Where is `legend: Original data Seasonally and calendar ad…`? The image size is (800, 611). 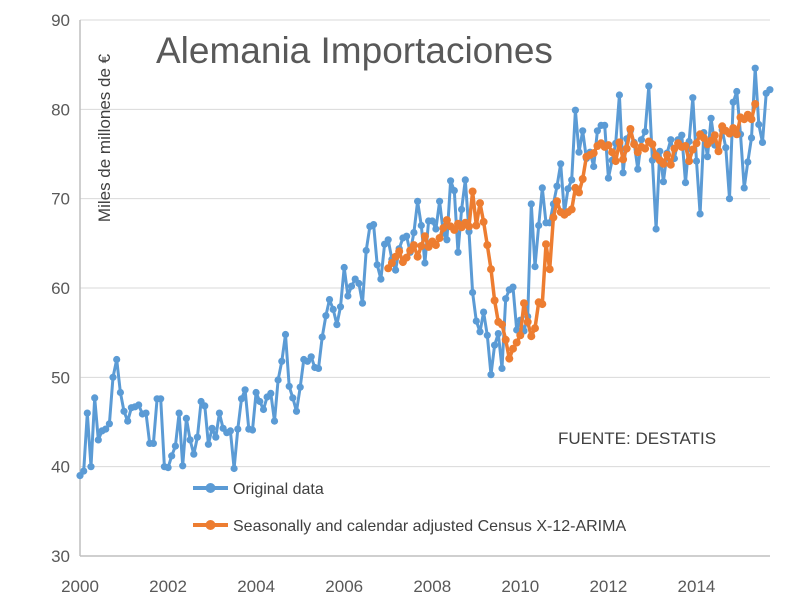
legend: Original data Seasonally and calendar ad… is located at coordinates (409, 508).